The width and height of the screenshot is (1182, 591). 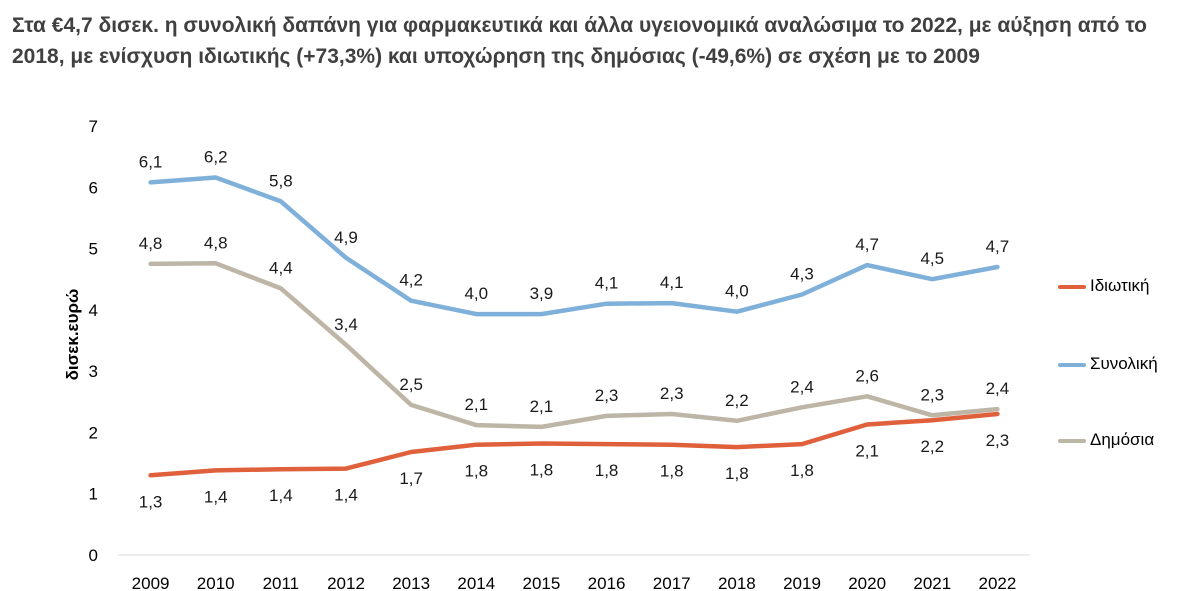 What do you see at coordinates (1072, 364) in the screenshot?
I see `legend-swatch-total` at bounding box center [1072, 364].